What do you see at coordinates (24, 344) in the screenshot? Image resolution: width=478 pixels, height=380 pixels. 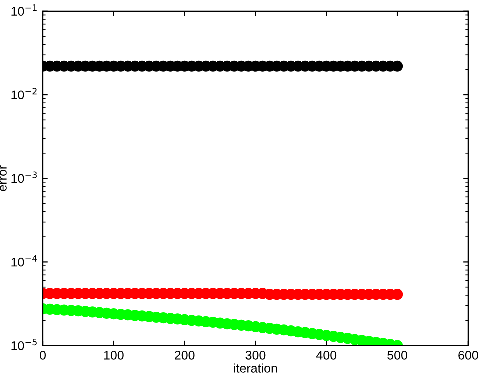 I see `y-tick-label: 10$^{−5}$` at bounding box center [24, 344].